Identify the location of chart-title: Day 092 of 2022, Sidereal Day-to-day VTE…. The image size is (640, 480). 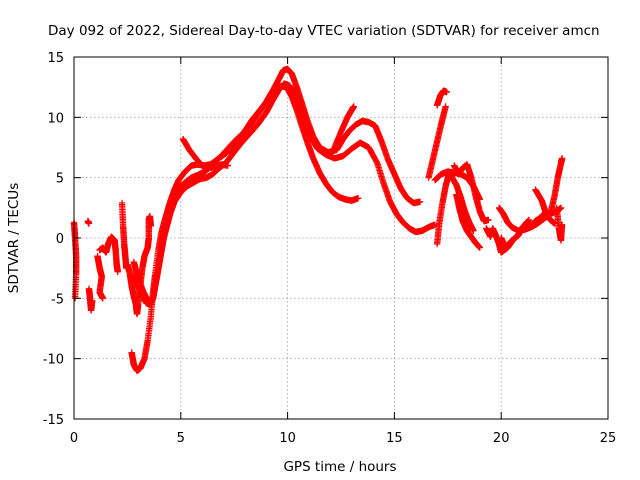
(324, 31).